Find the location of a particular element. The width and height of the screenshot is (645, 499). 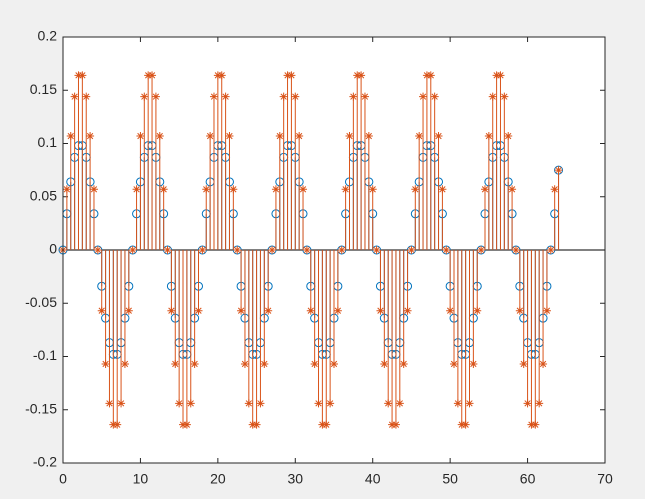

y-tick-label: 0.1 is located at coordinates (48, 142).